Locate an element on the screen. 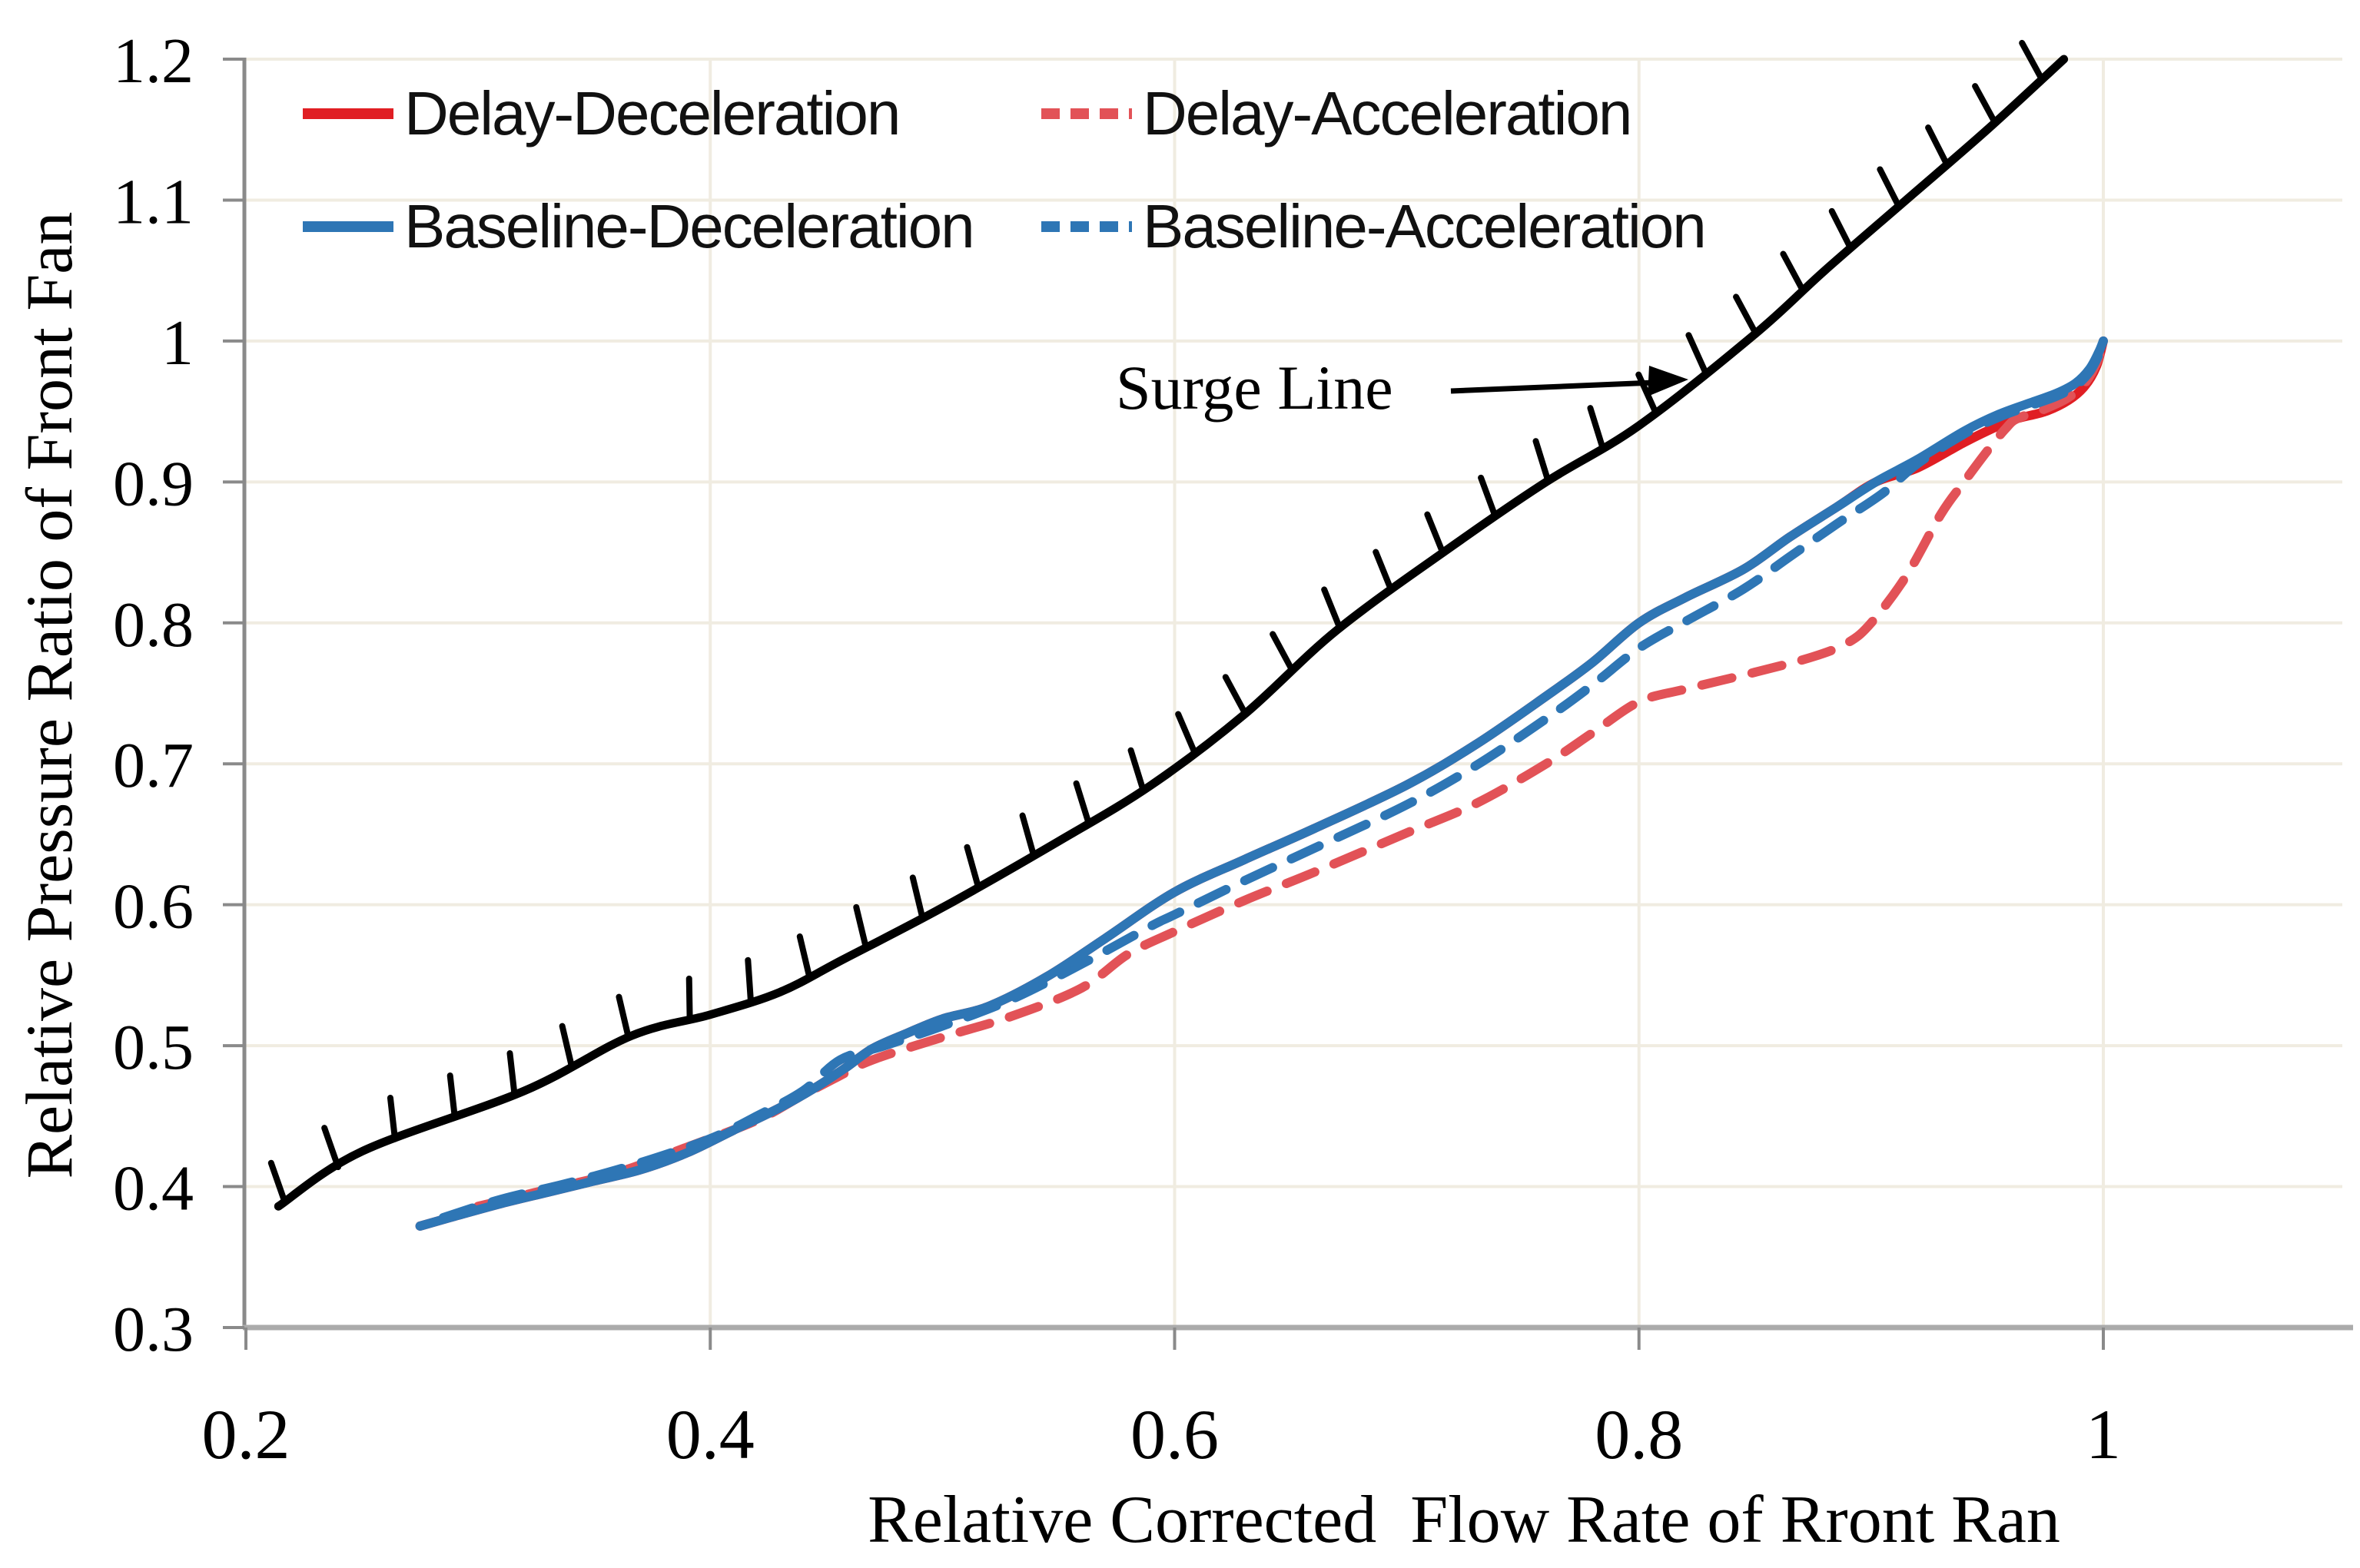 The height and width of the screenshot is (1568, 2360). legend-item-baseline-deceleration: Baseline-Deceleration is located at coordinates (639, 227).